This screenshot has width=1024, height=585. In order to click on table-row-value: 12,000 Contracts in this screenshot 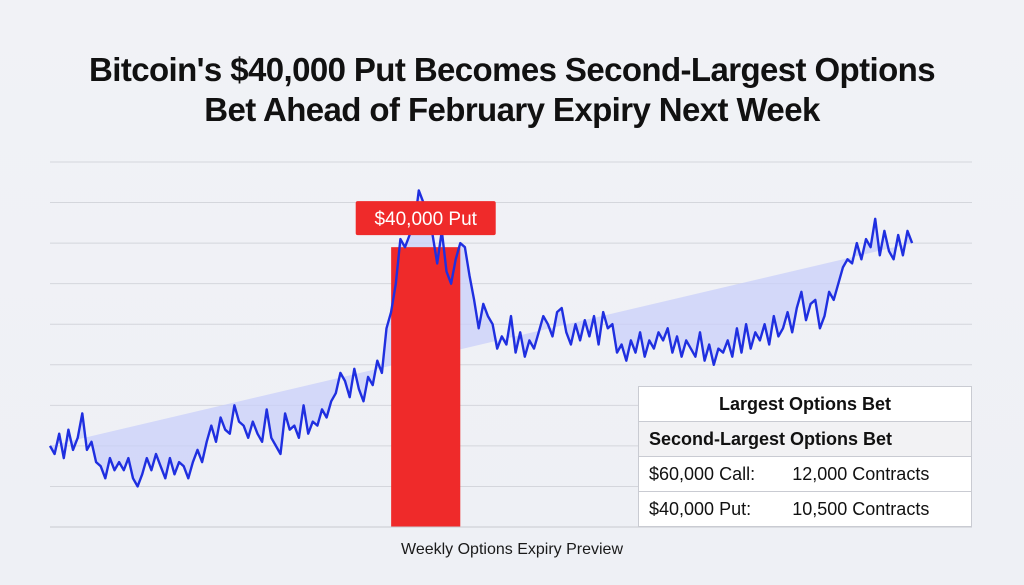, I will do `click(882, 474)`.